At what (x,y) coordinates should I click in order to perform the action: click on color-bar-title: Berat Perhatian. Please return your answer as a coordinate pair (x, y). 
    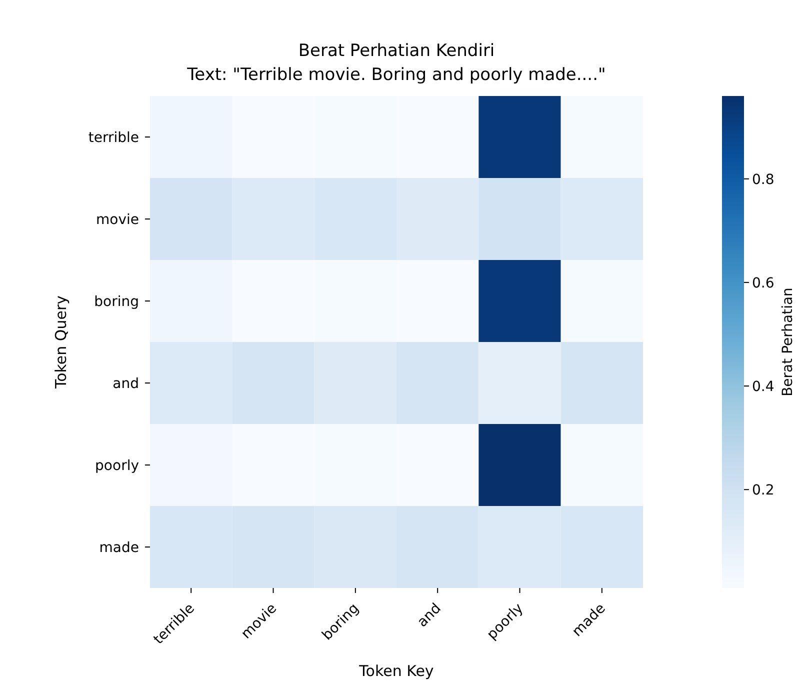
    Looking at the image, I should click on (788, 342).